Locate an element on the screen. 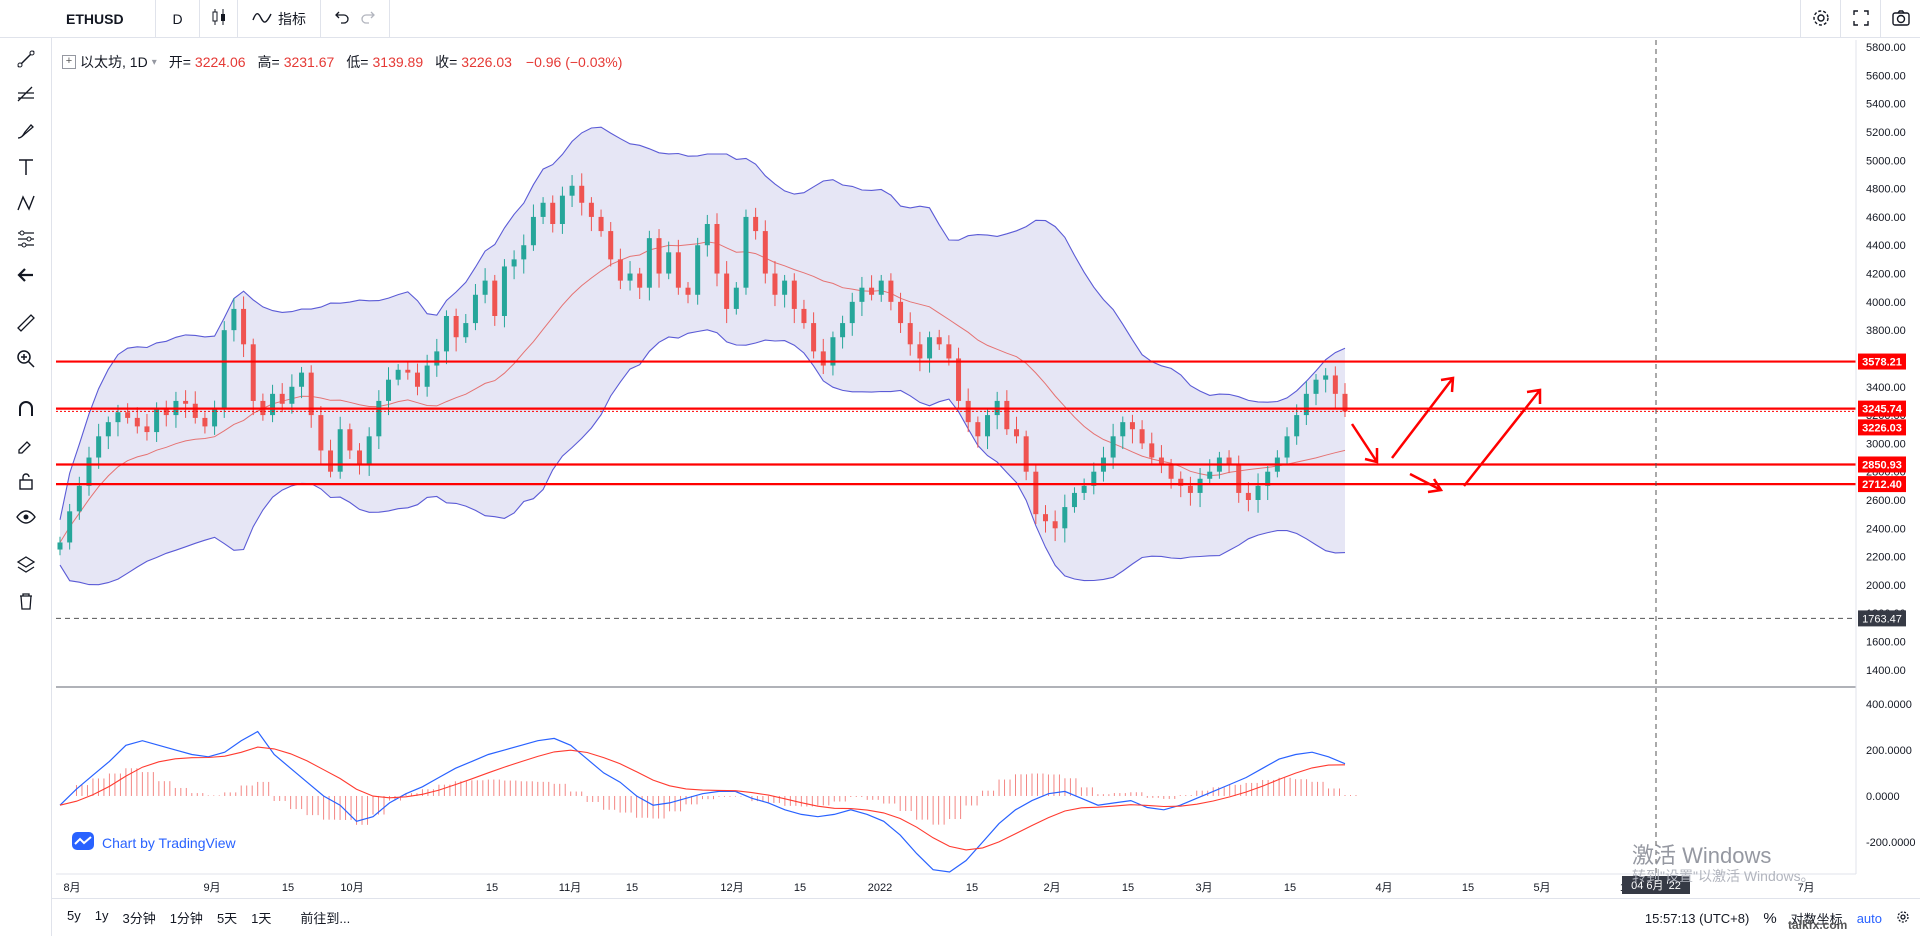  price-tick-label: 3200.00 is located at coordinates (1886, 416).